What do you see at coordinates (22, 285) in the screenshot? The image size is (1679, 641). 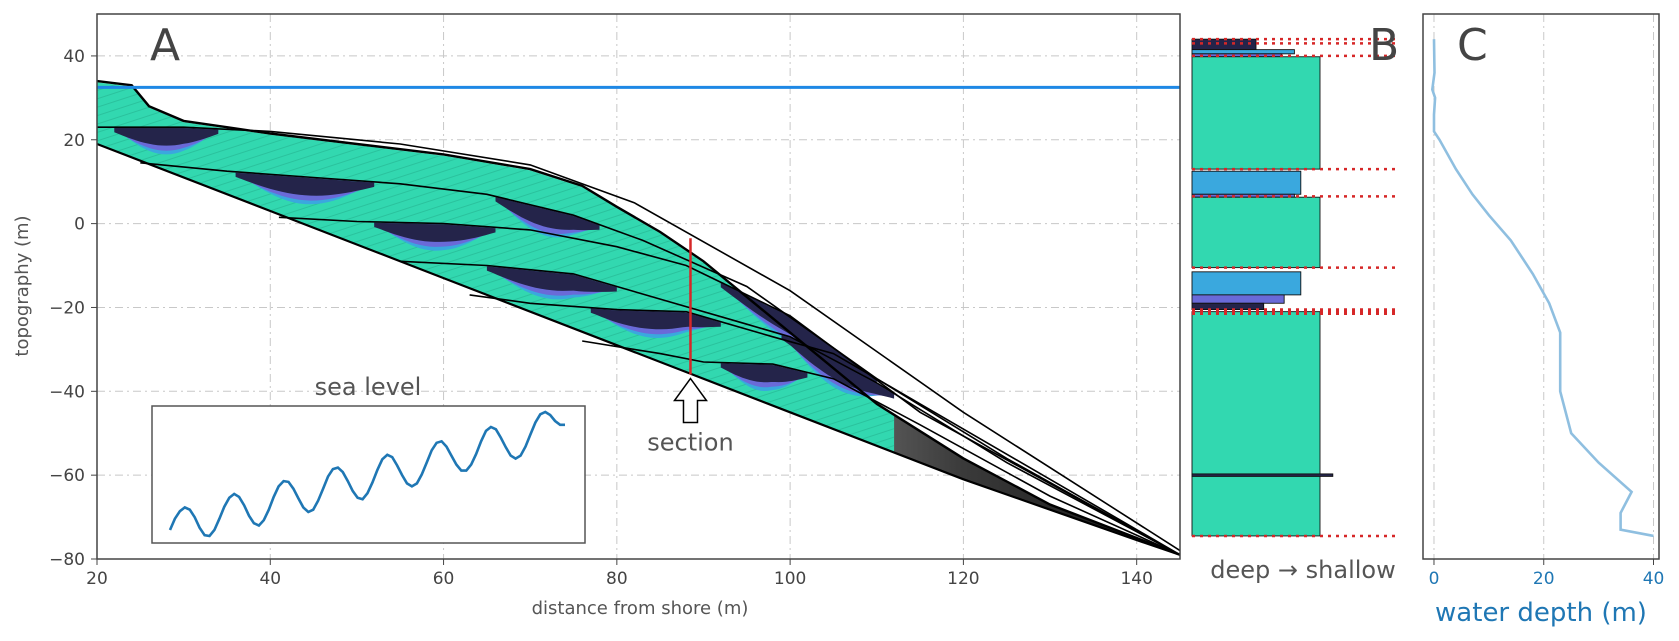 I see `y-axis-label-a: topography (m)` at bounding box center [22, 285].